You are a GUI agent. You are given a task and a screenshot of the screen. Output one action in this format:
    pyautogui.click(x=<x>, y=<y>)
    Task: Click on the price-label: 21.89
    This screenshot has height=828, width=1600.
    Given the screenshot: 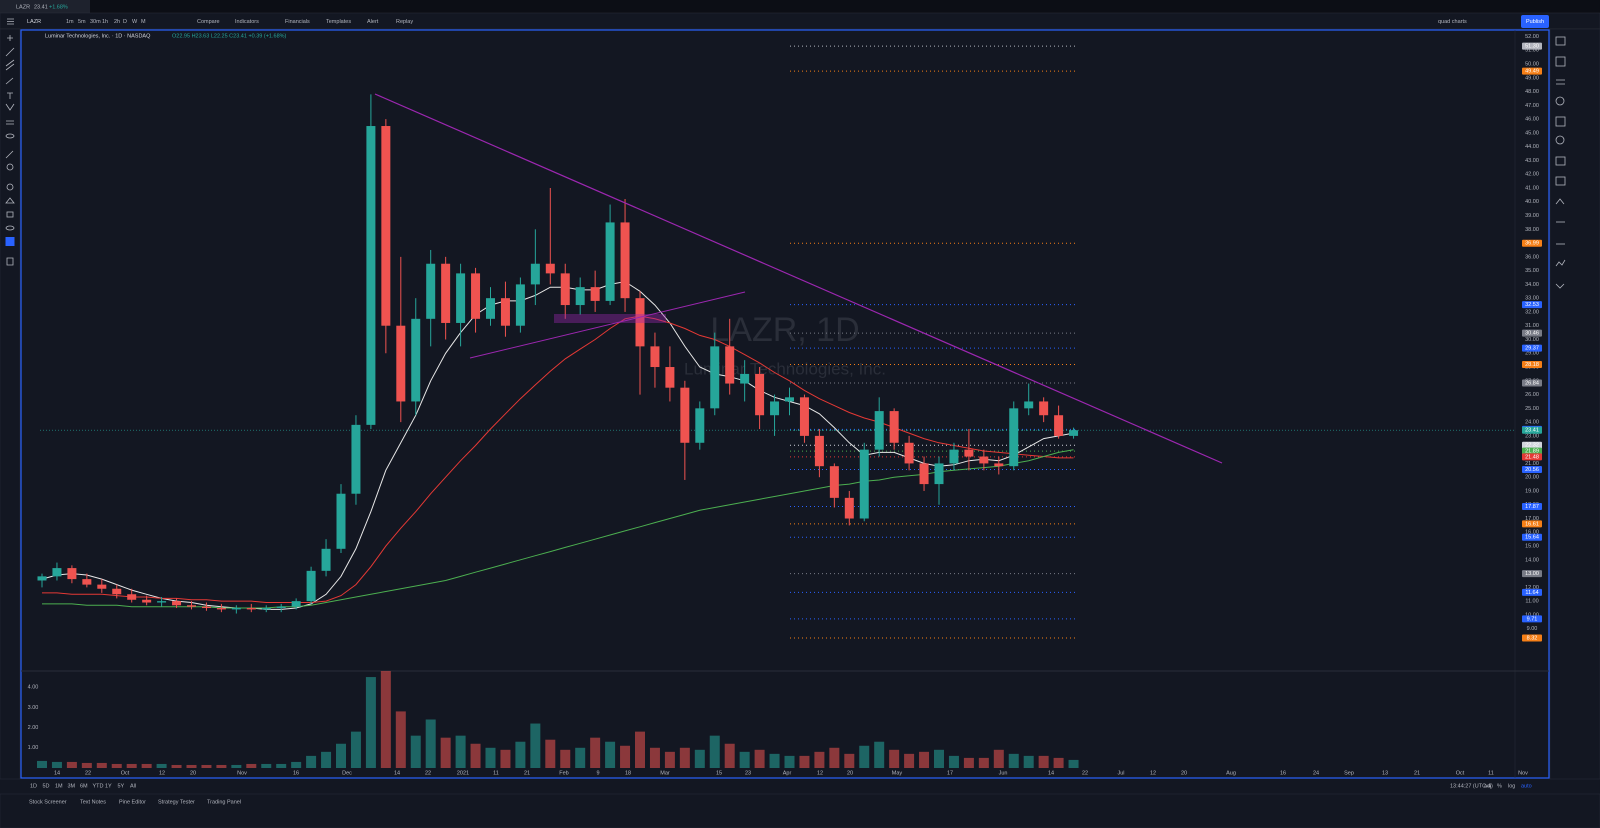 What is the action you would take?
    pyautogui.click(x=1532, y=452)
    